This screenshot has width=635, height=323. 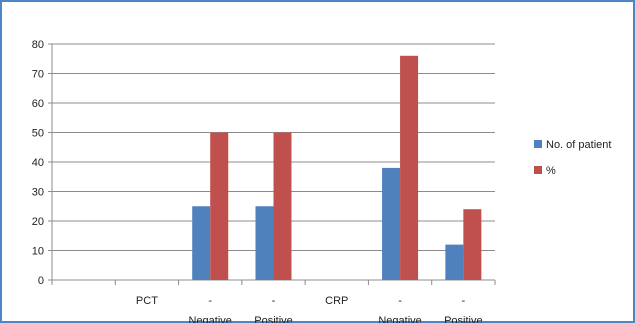 I want to click on y-tick-label: 50, so click(x=38, y=134).